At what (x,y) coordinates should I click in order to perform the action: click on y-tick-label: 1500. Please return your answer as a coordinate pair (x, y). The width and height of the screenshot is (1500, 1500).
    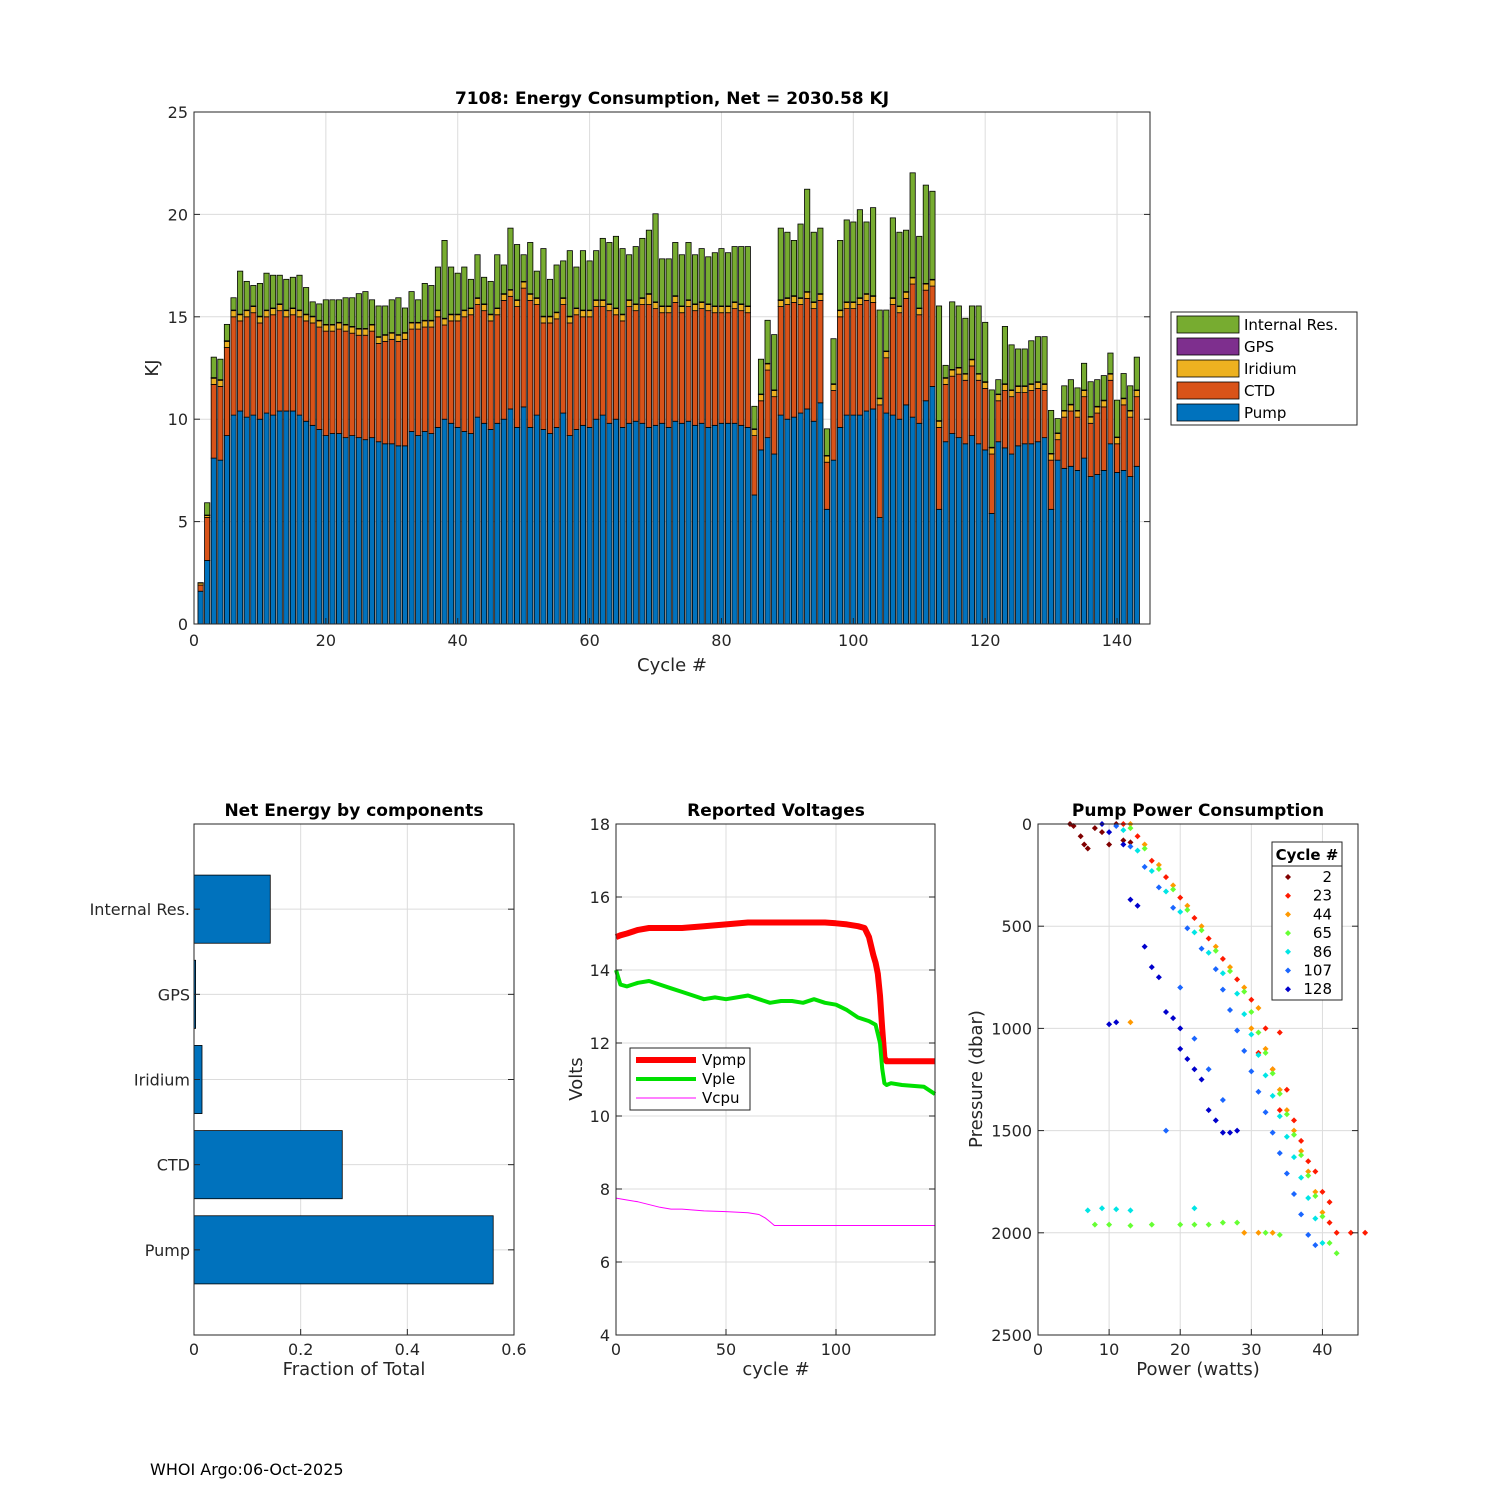
    Looking at the image, I should click on (1011, 1131).